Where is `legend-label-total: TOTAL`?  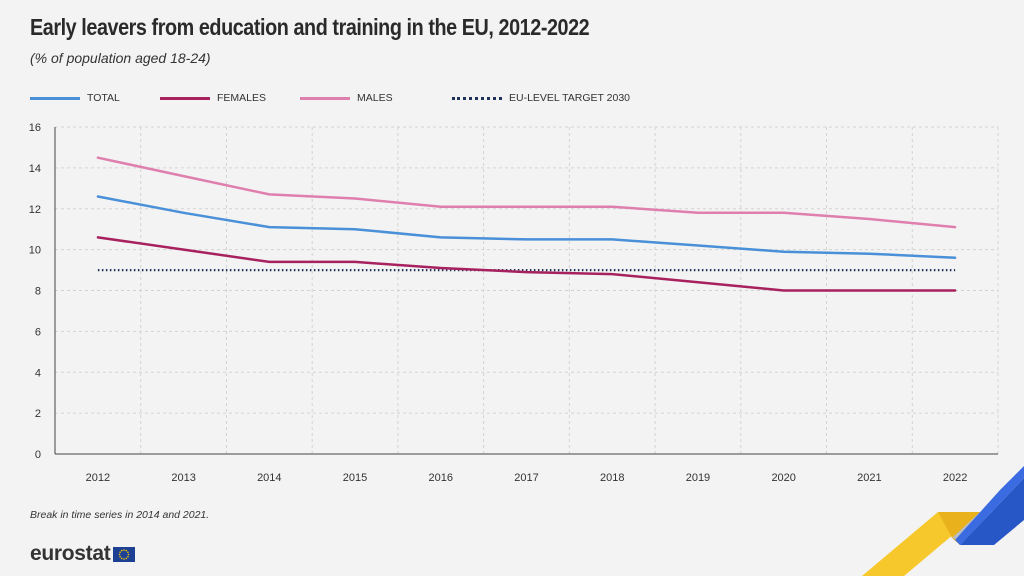
legend-label-total: TOTAL is located at coordinates (103, 98).